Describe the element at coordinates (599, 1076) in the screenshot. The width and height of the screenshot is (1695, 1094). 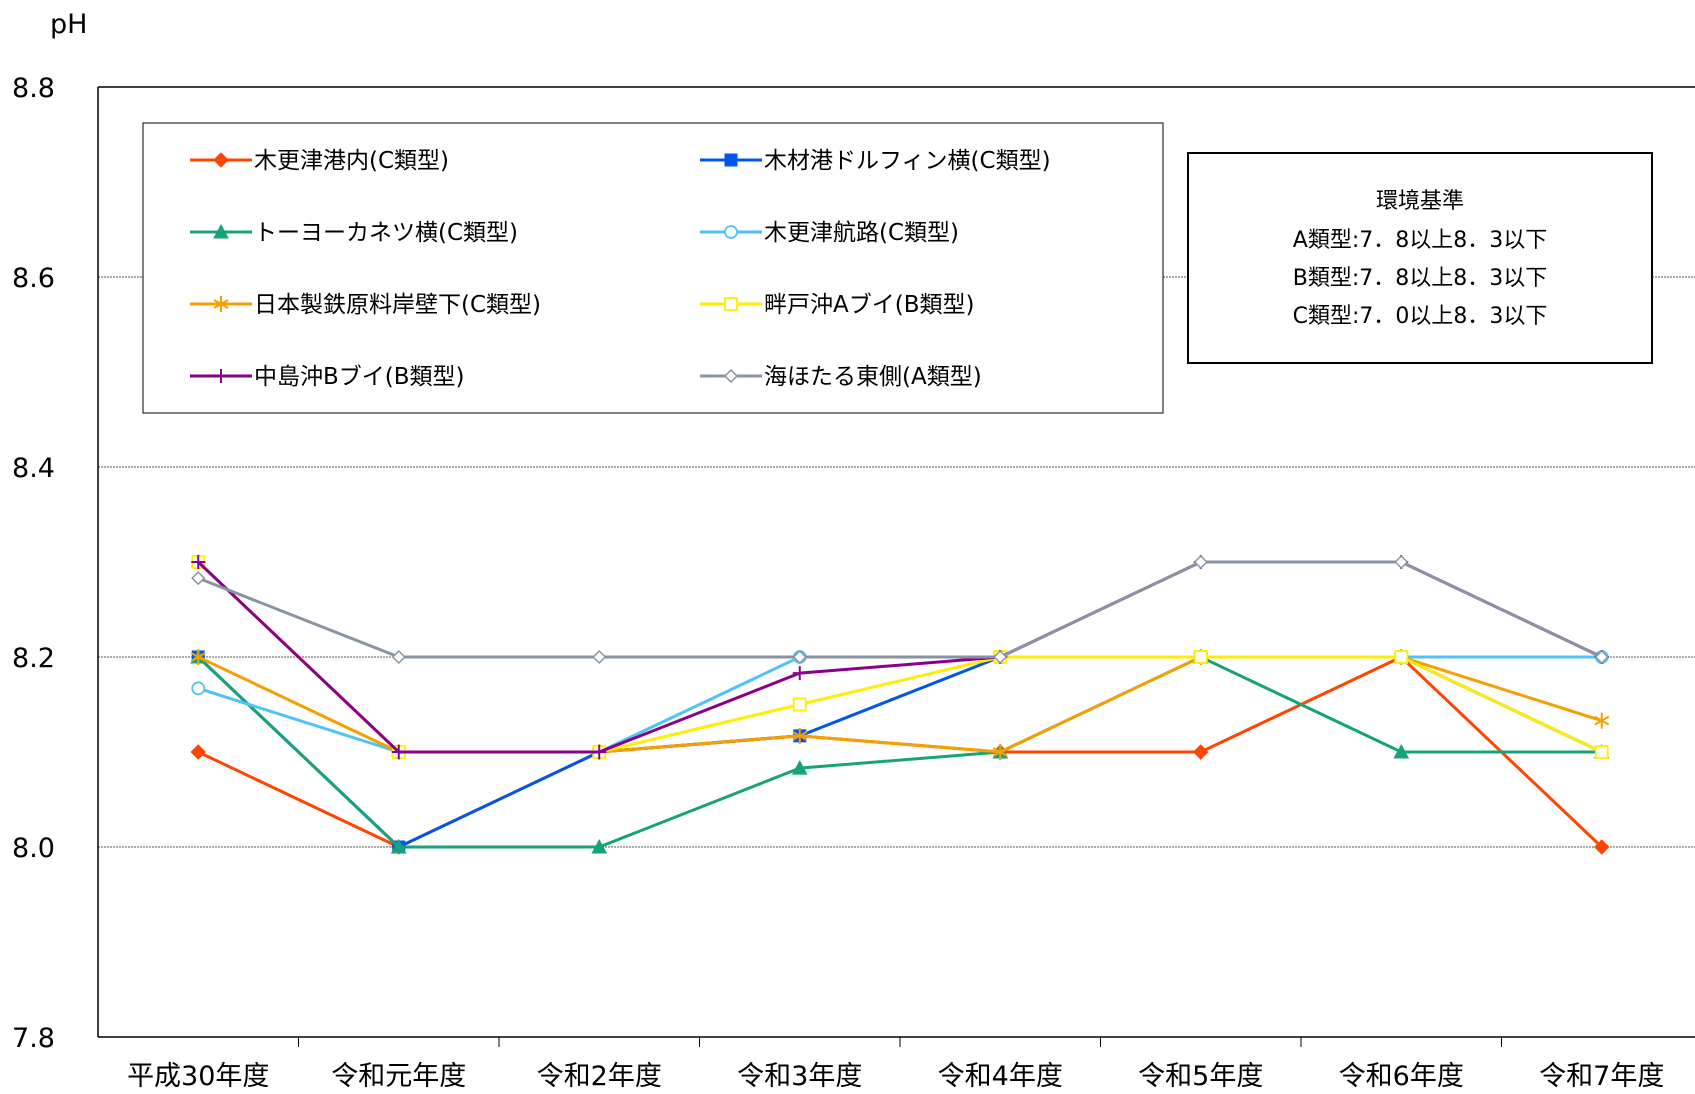
I see `x-tick-label: 令和2年度` at that location.